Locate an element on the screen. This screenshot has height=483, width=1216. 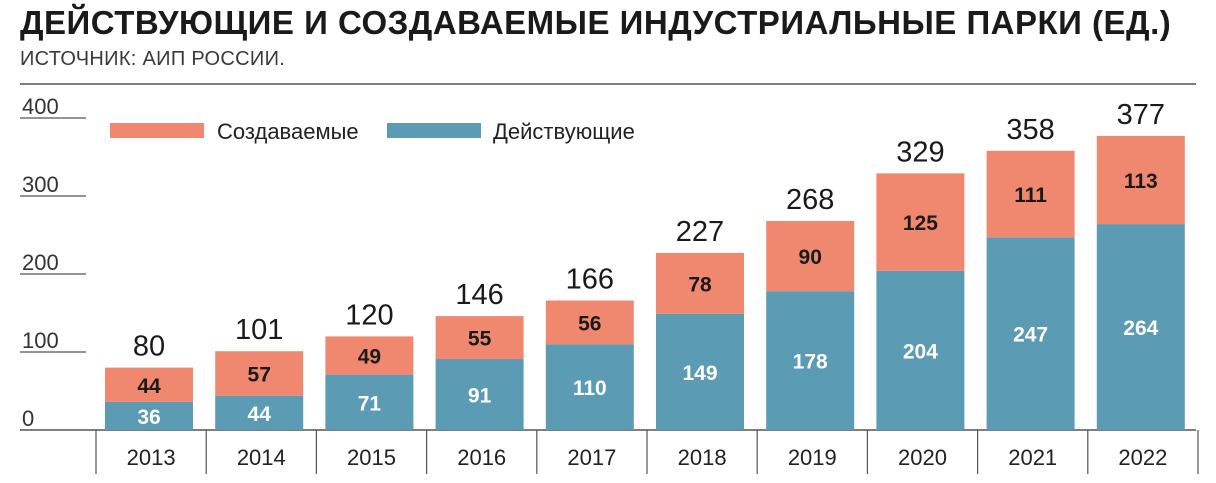
y-tick-label: 200 is located at coordinates (40, 262).